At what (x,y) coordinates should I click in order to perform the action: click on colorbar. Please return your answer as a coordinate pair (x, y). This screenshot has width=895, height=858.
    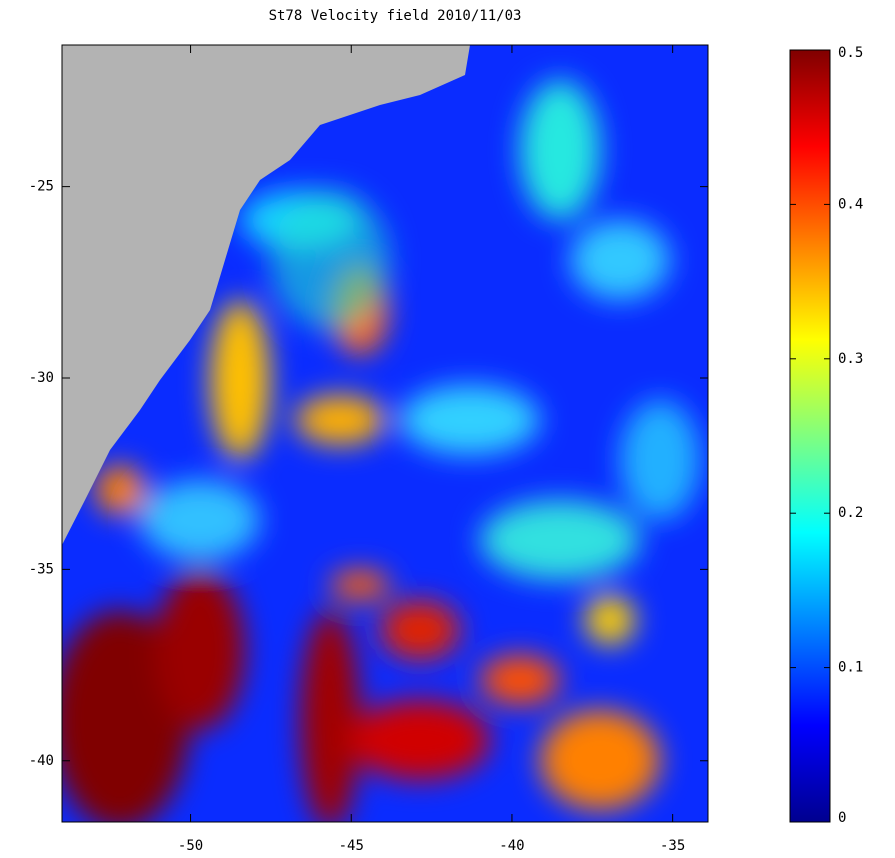
    Looking at the image, I should click on (810, 436).